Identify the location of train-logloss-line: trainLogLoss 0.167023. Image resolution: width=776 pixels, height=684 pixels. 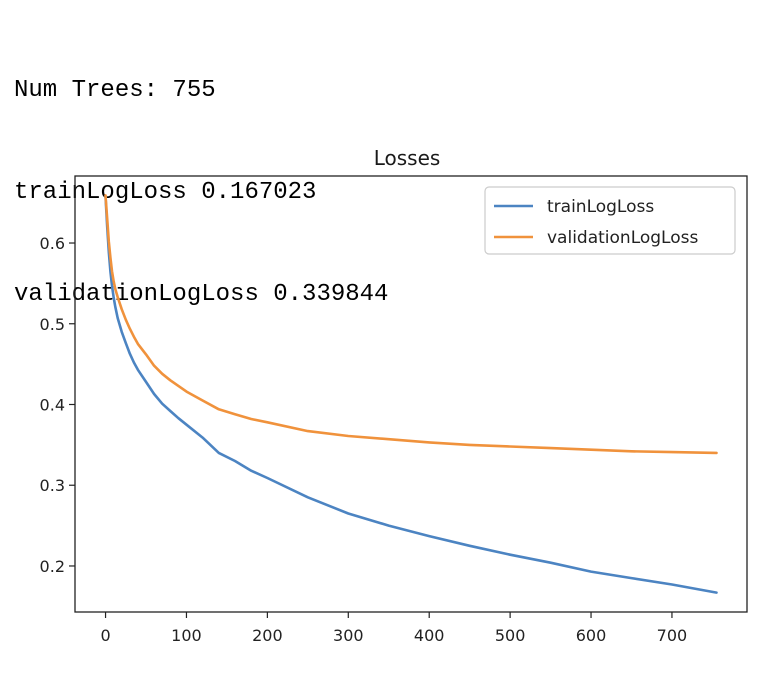
(165, 192).